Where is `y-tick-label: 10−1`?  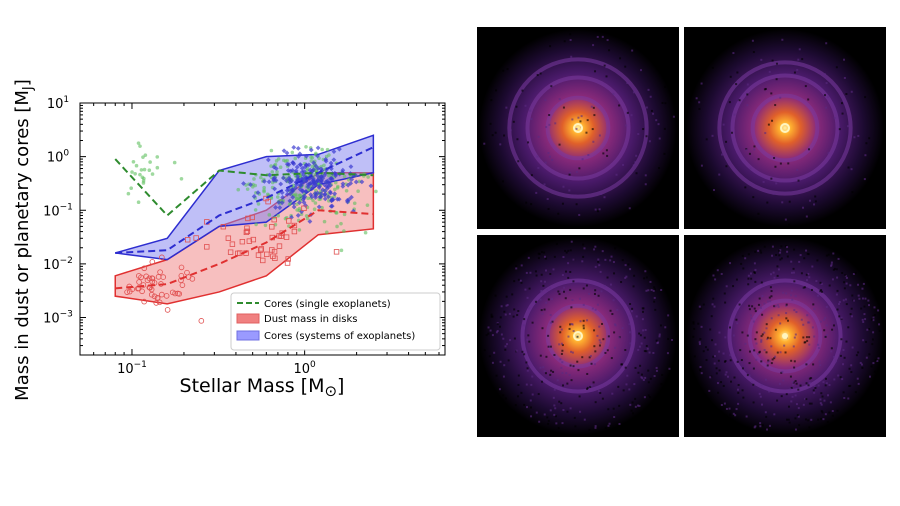
y-tick-label: 10−1 is located at coordinates (58, 210).